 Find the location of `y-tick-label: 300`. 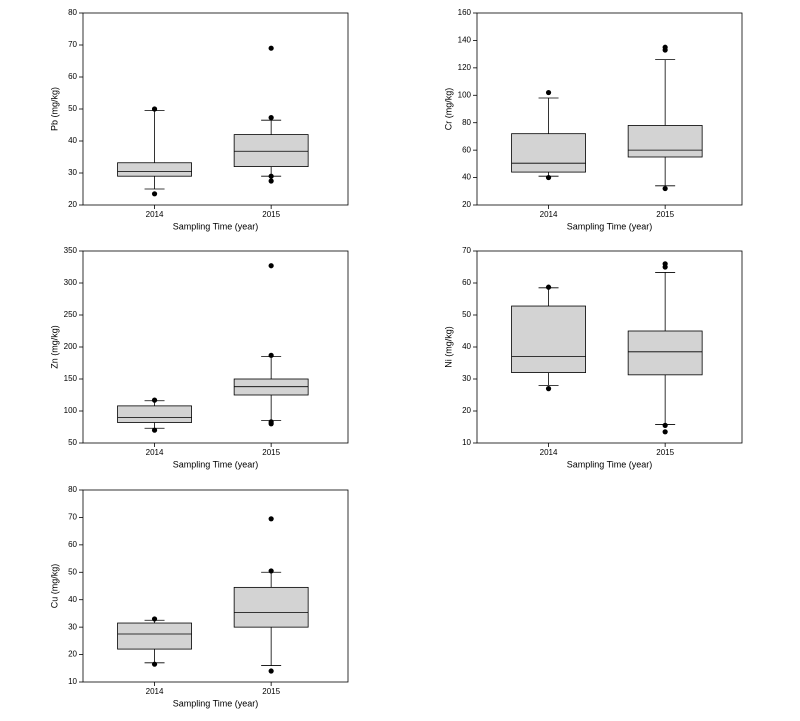

y-tick-label: 300 is located at coordinates (71, 282).